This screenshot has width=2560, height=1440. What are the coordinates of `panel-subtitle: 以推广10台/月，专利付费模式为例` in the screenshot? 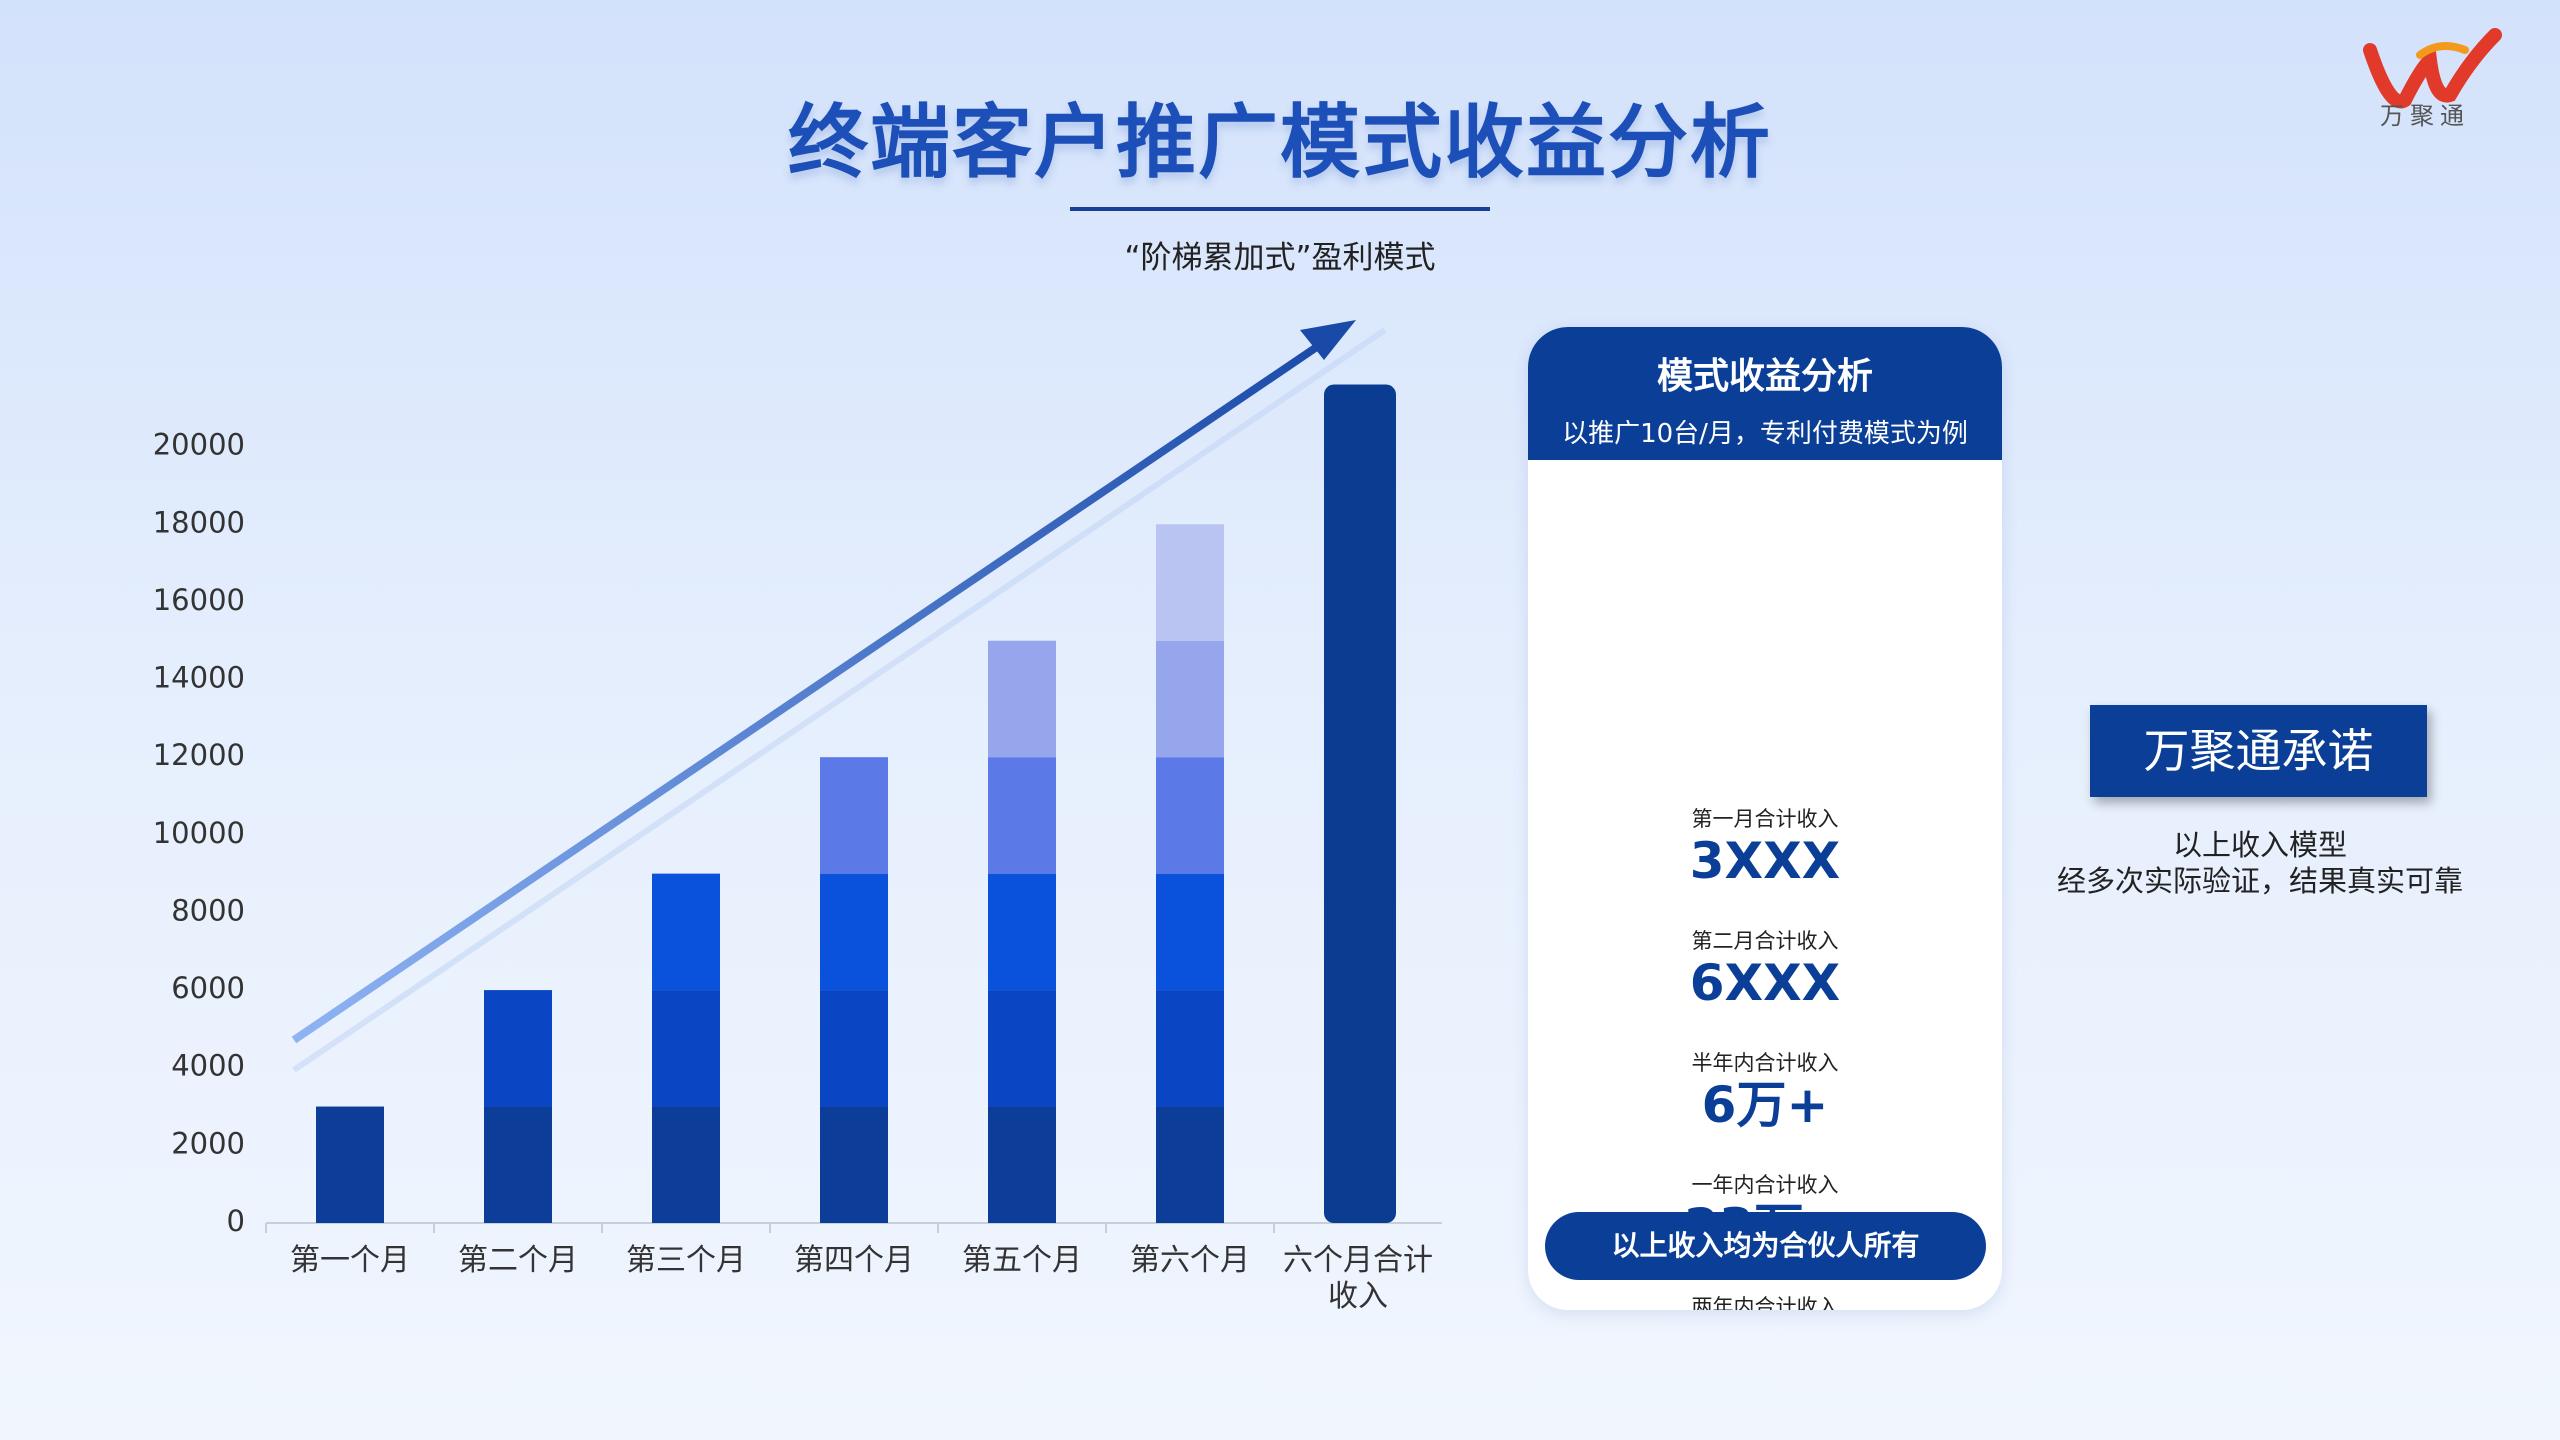 It's located at (1765, 434).